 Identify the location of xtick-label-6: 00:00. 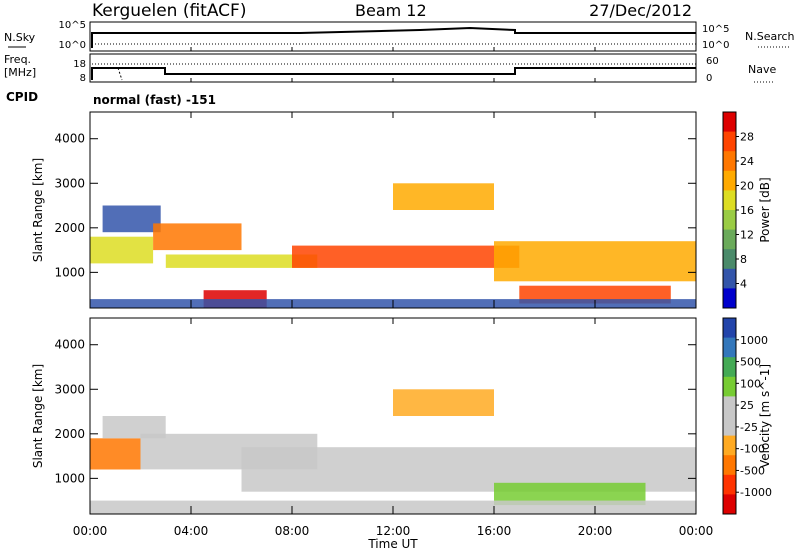
(696, 531).